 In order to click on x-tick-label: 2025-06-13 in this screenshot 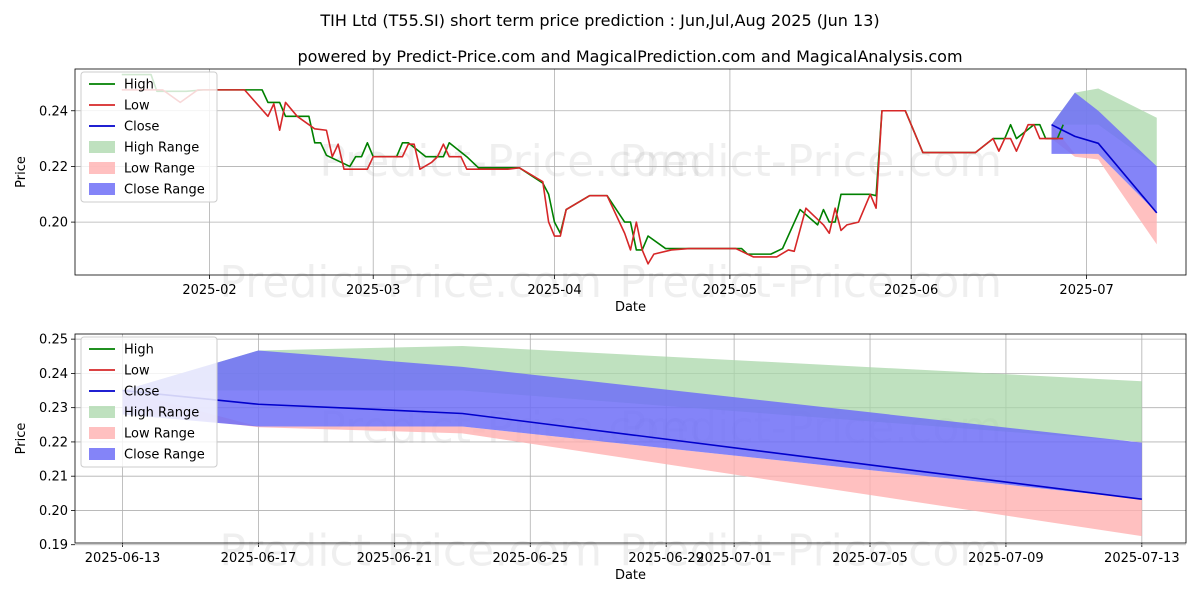, I will do `click(123, 558)`.